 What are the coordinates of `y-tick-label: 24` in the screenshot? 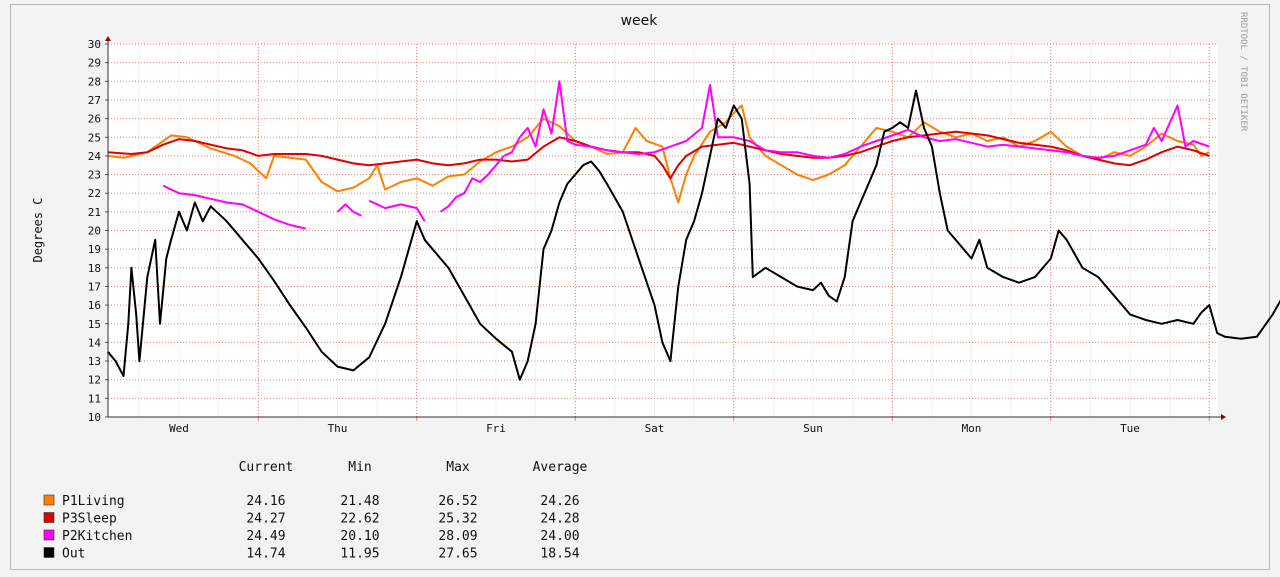 It's located at (95, 156).